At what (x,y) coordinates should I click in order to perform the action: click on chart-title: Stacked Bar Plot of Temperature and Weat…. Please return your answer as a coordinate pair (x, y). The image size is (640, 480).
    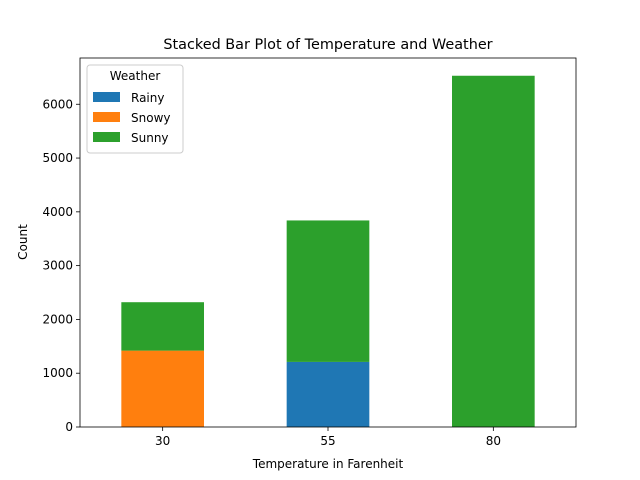
    Looking at the image, I should click on (327, 45).